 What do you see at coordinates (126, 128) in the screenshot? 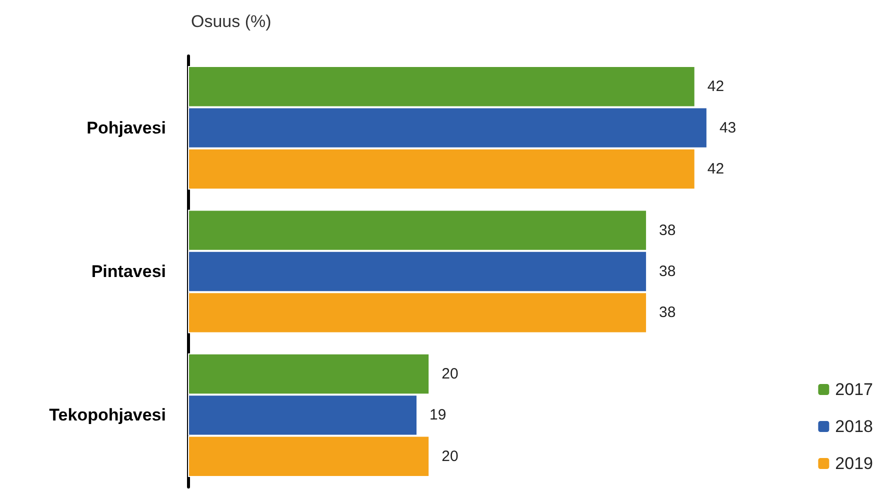
I see `y-tick-label: Pohjavesi` at bounding box center [126, 128].